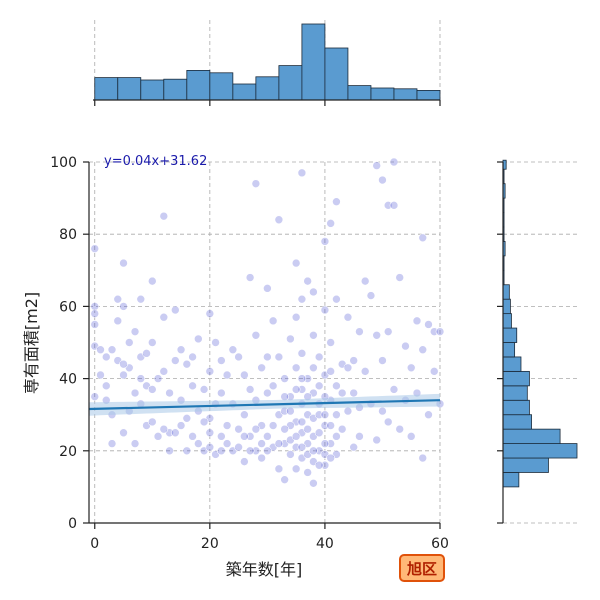 The height and width of the screenshot is (600, 600). What do you see at coordinates (422, 568) in the screenshot?
I see `ward-badge-box` at bounding box center [422, 568].